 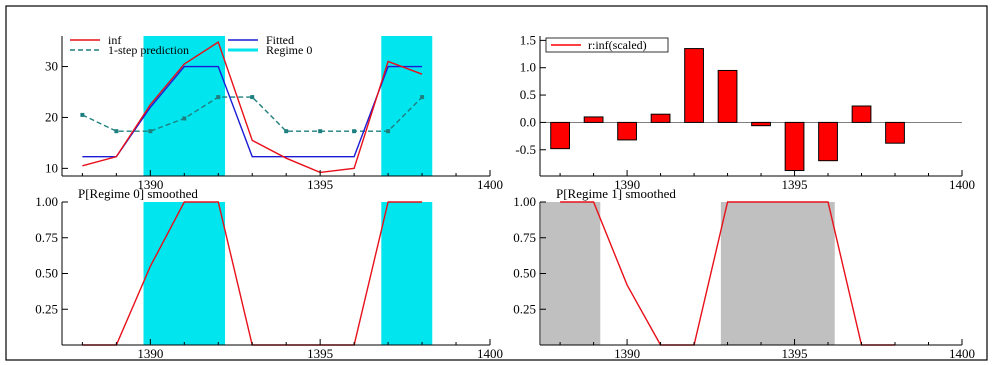 I want to click on legend: r:inf(scaled), so click(x=607, y=45).